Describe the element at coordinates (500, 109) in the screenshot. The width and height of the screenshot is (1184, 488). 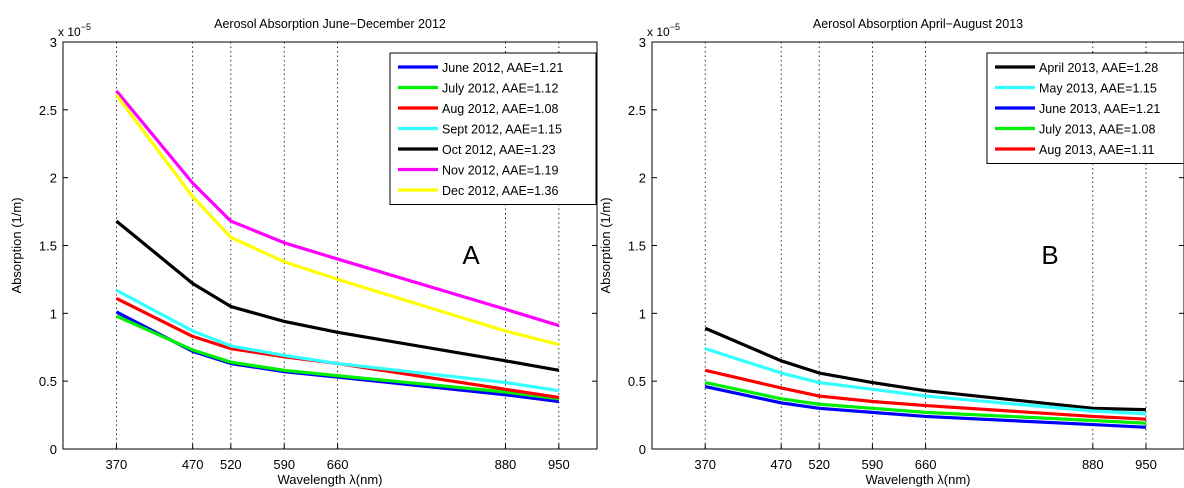
I see `legend-label: Aug 2012, AAE=1.08` at that location.